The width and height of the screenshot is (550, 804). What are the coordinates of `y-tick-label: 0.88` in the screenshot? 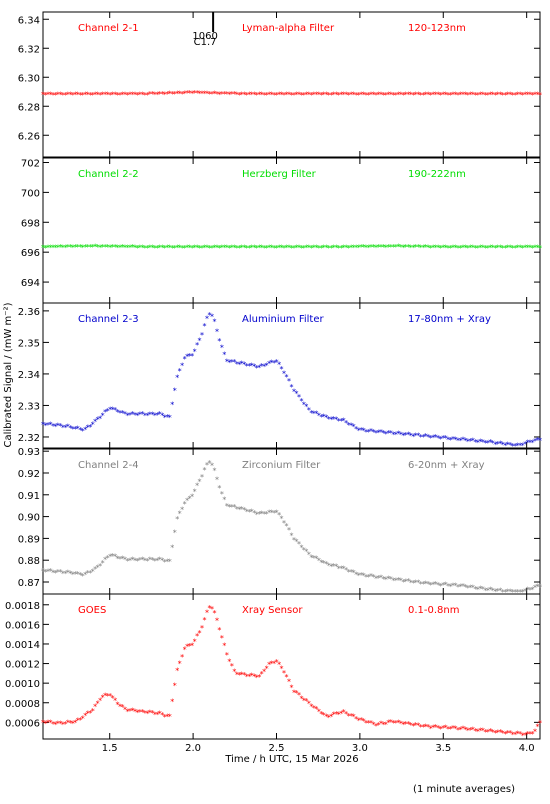 It's located at (29, 561).